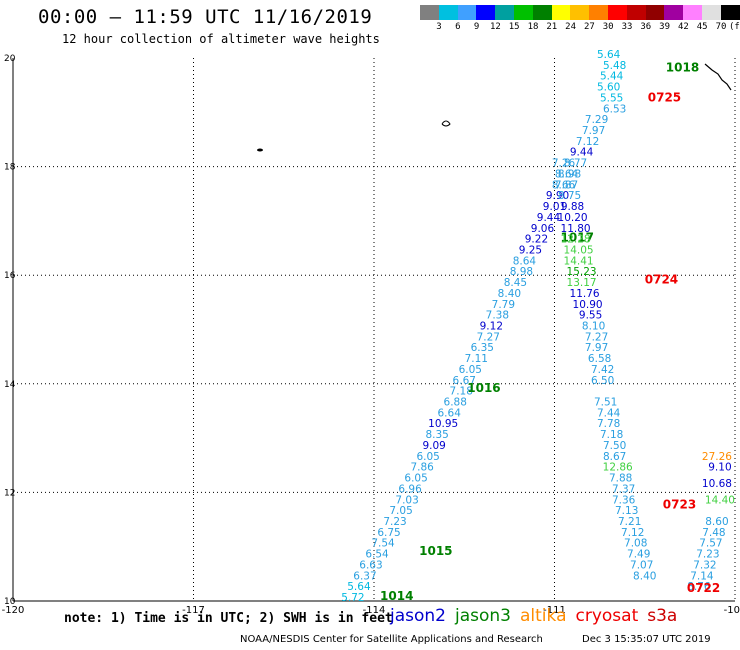 The width and height of the screenshot is (740, 650). I want to click on swh-value-label: 7.11, so click(476, 359).